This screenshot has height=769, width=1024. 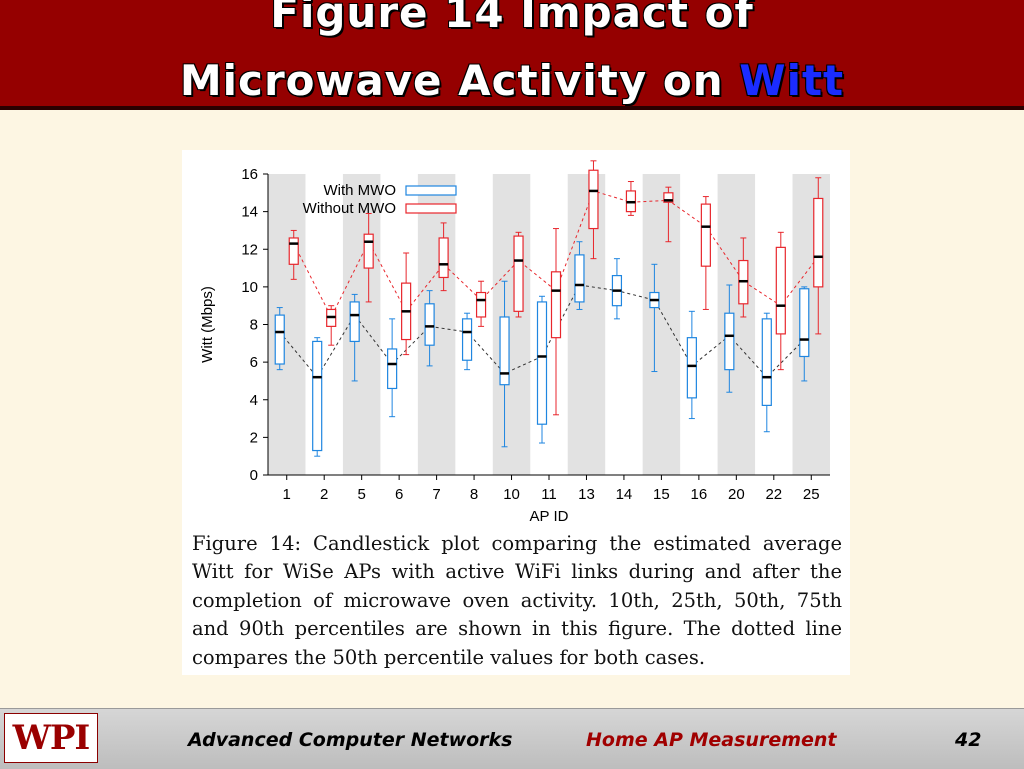 I want to click on x-tick-label: 2, so click(x=324, y=494).